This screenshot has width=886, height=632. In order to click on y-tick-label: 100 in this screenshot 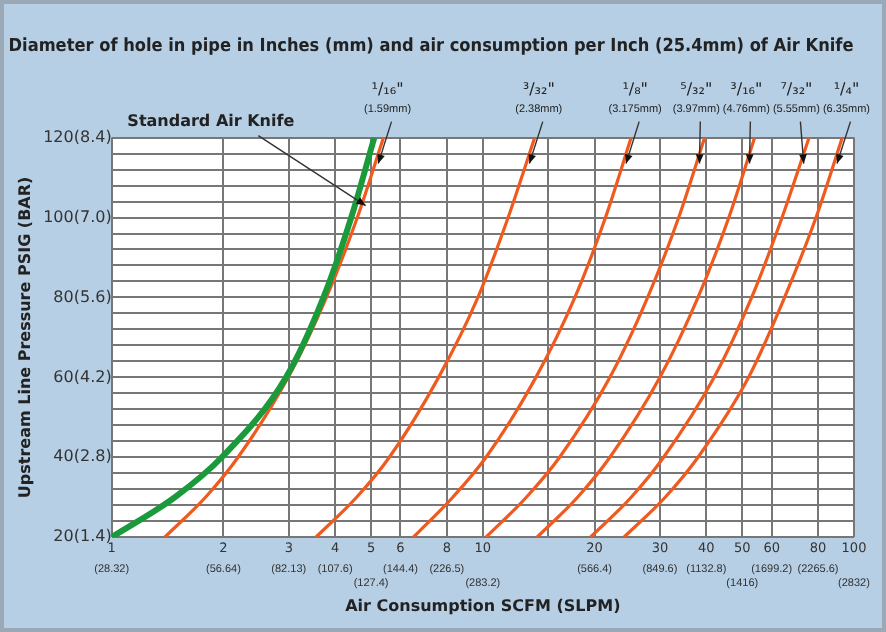, I will do `click(58, 216)`.